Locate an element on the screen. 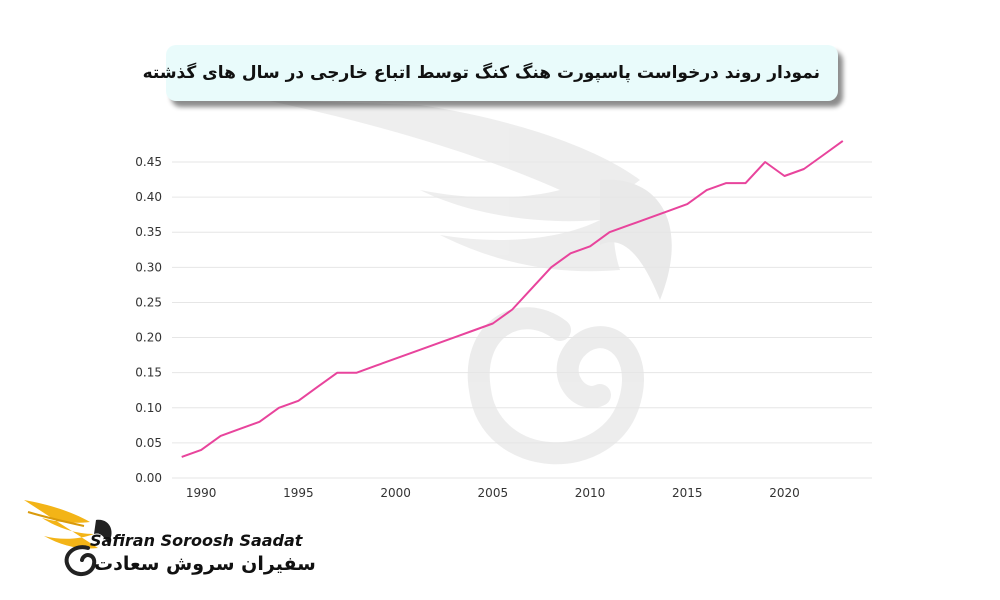  y-tick-label: 0.05 is located at coordinates (148, 443).